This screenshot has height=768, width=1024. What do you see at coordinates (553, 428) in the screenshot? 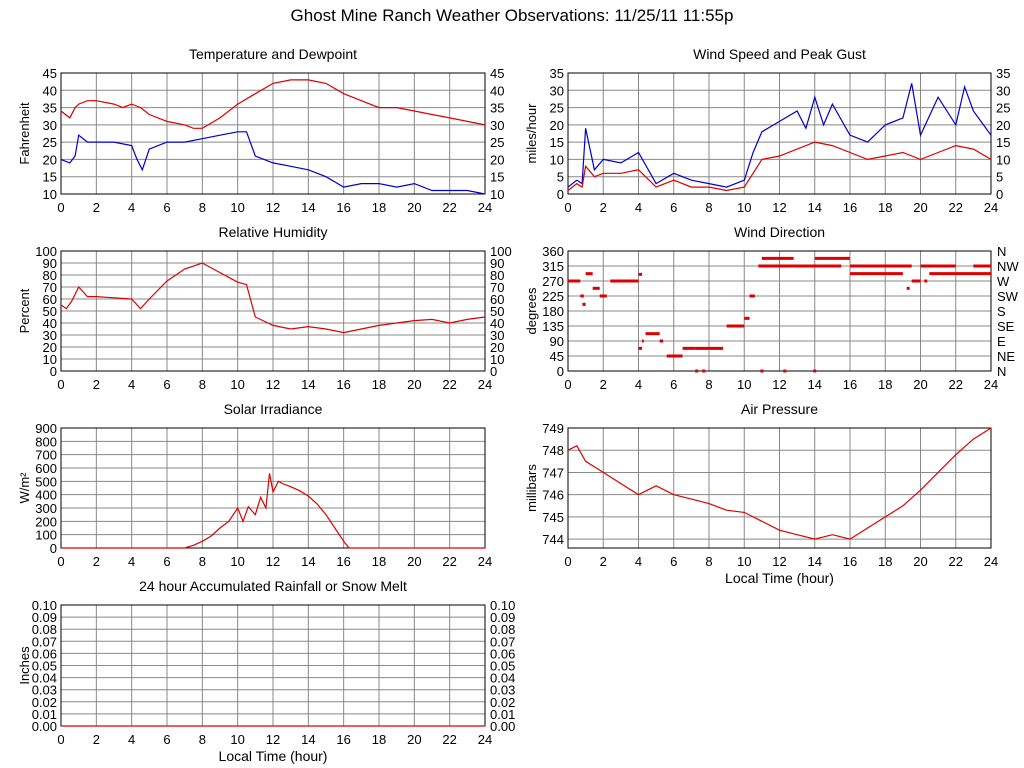
I see `y-tick-label: 749` at bounding box center [553, 428].